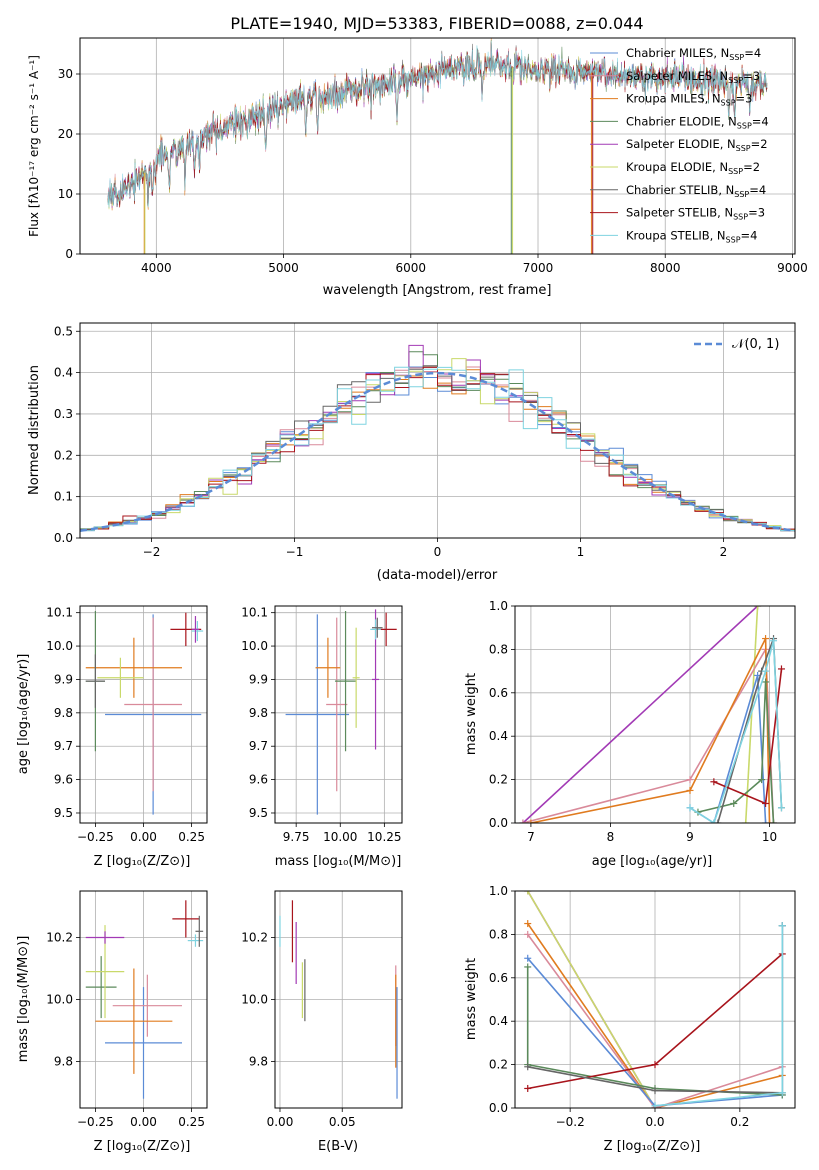 The height and width of the screenshot is (1170, 819). I want to click on z-mass-frame, so click(143, 999).